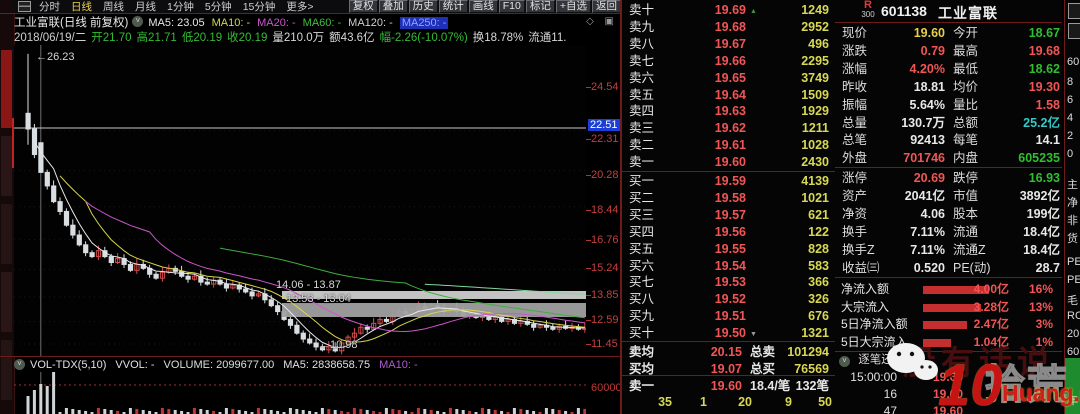  I want to click on footer-number-3: 20, so click(745, 402).